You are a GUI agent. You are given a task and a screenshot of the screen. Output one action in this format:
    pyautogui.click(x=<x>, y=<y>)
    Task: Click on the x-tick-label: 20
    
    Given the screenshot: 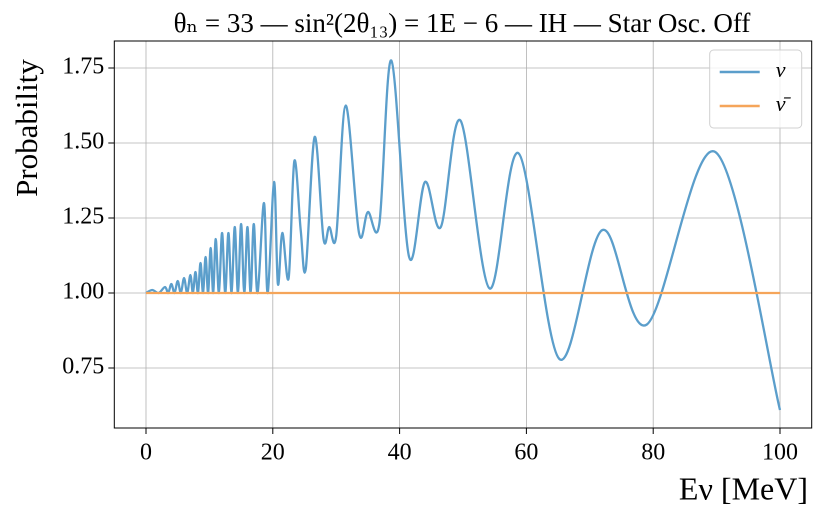 What is the action you would take?
    pyautogui.click(x=273, y=453)
    